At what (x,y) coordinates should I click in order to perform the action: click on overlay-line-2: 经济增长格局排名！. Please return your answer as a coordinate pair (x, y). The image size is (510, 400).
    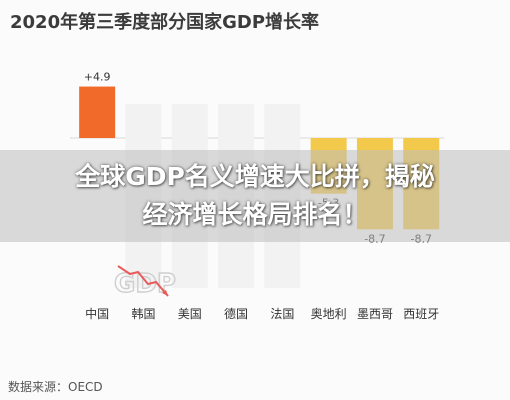
    Looking at the image, I should click on (255, 214).